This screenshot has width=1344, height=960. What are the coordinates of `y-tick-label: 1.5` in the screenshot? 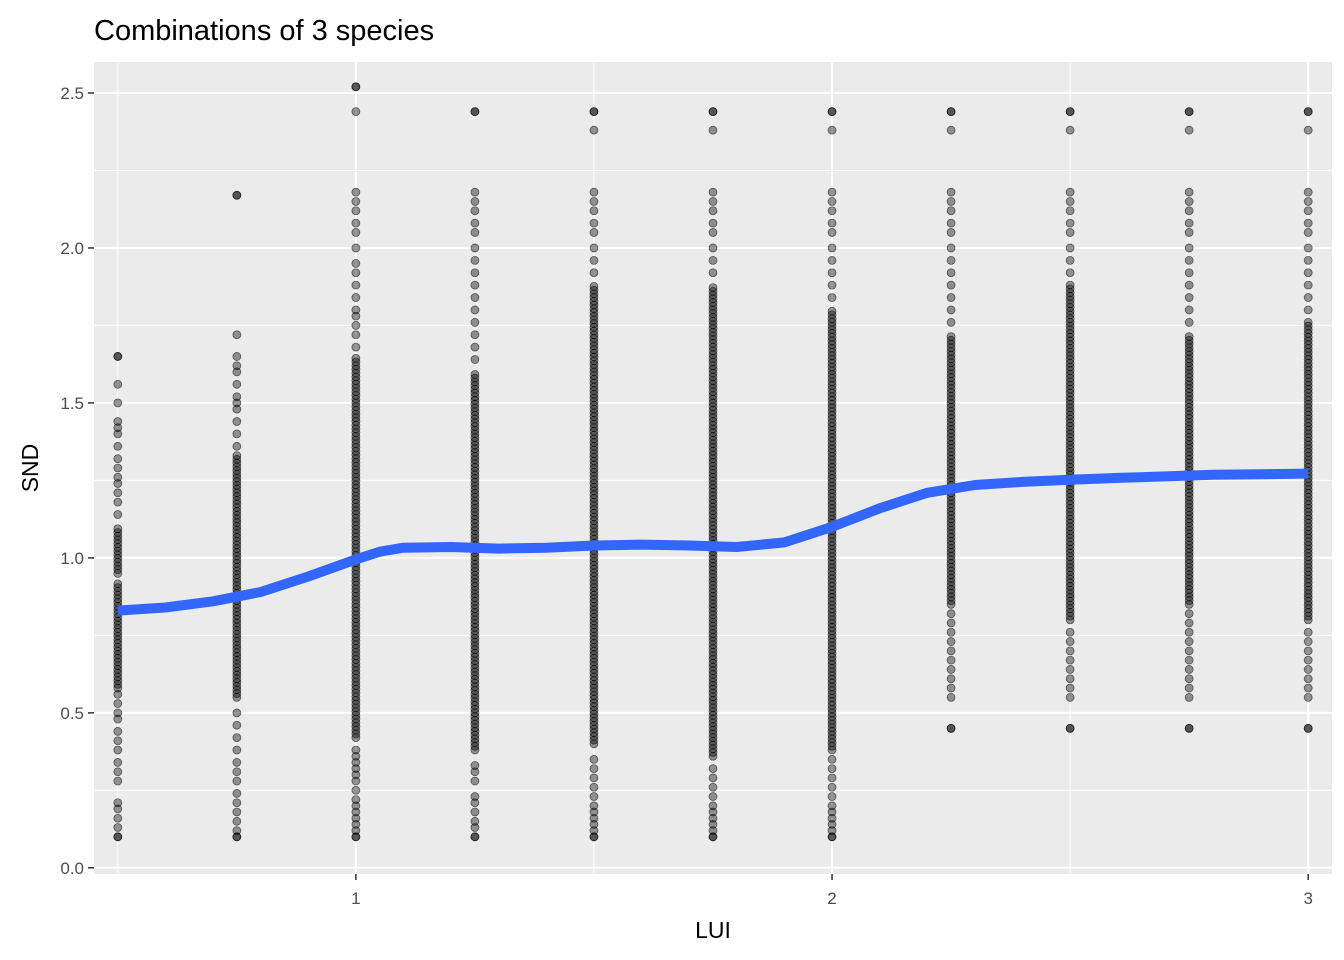 It's located at (72, 403).